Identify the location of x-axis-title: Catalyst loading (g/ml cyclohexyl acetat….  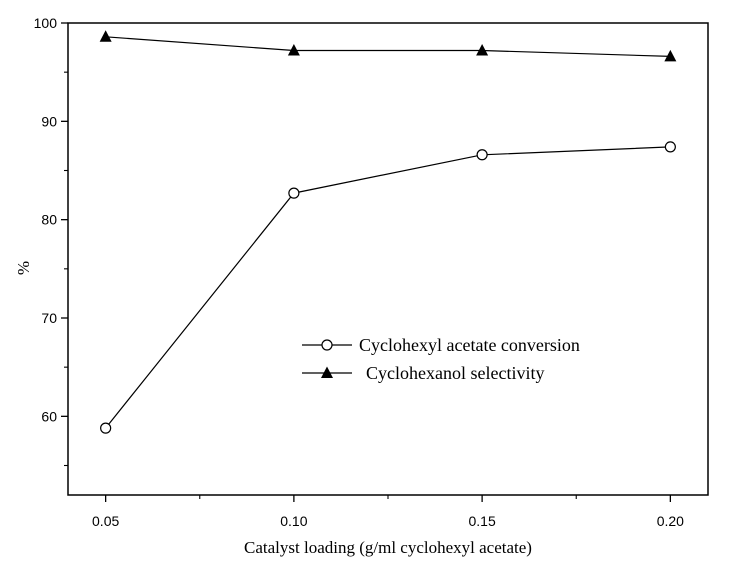
(388, 547).